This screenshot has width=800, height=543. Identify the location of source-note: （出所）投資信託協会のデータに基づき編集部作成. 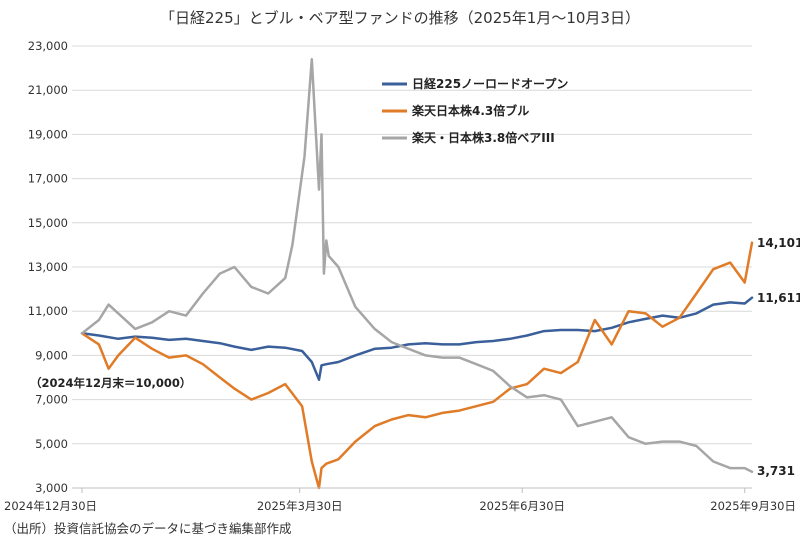
(148, 528).